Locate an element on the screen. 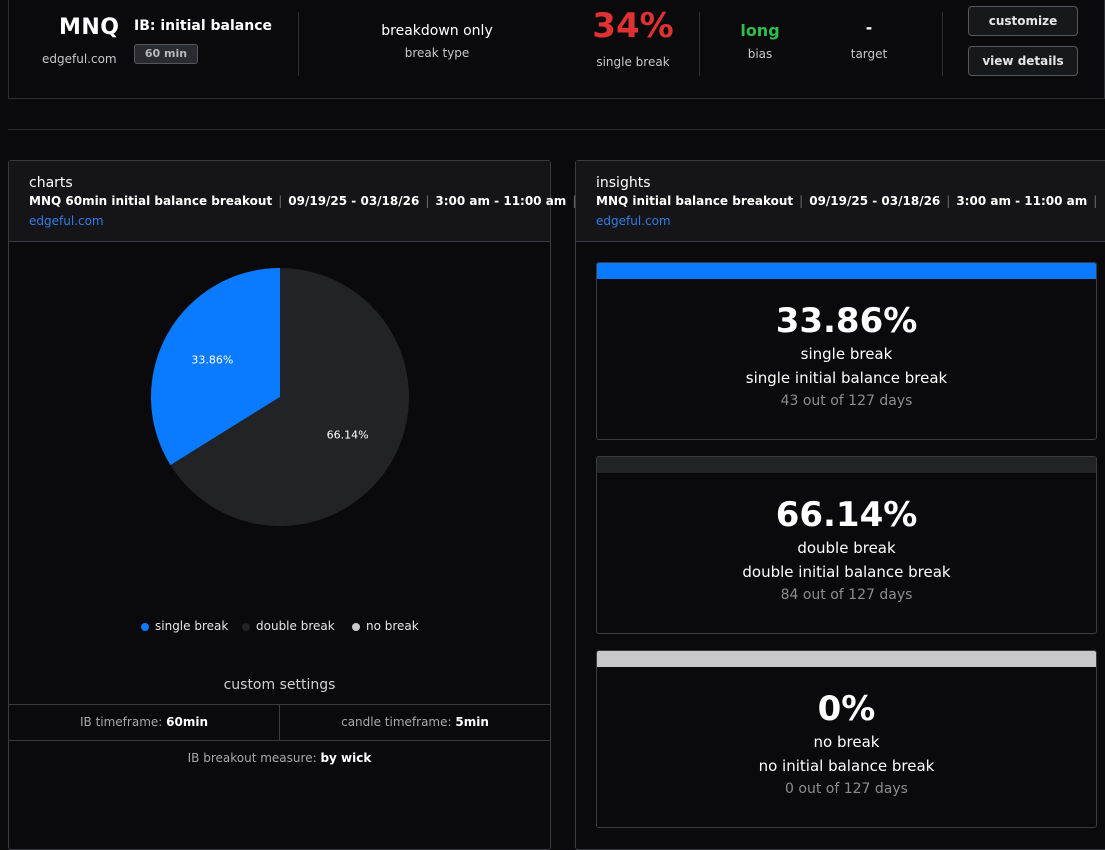  card-description: no initial balance break is located at coordinates (846, 766).